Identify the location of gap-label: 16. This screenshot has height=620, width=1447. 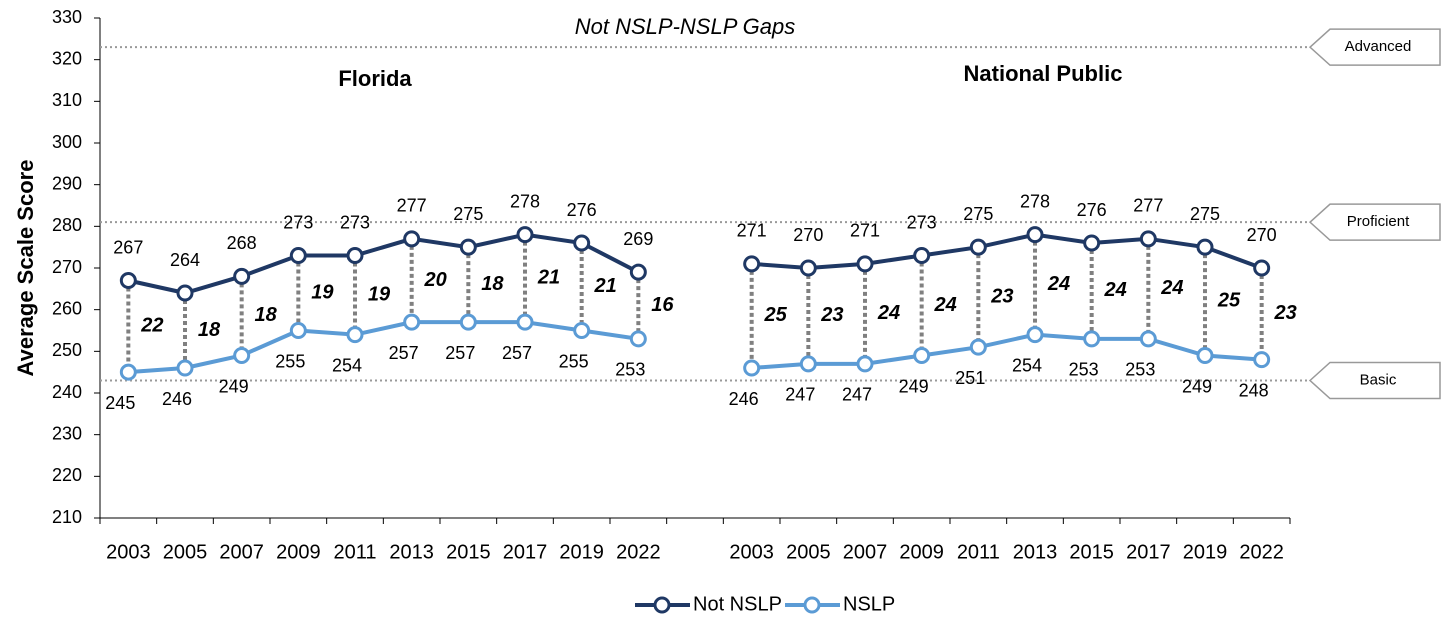
(662, 305).